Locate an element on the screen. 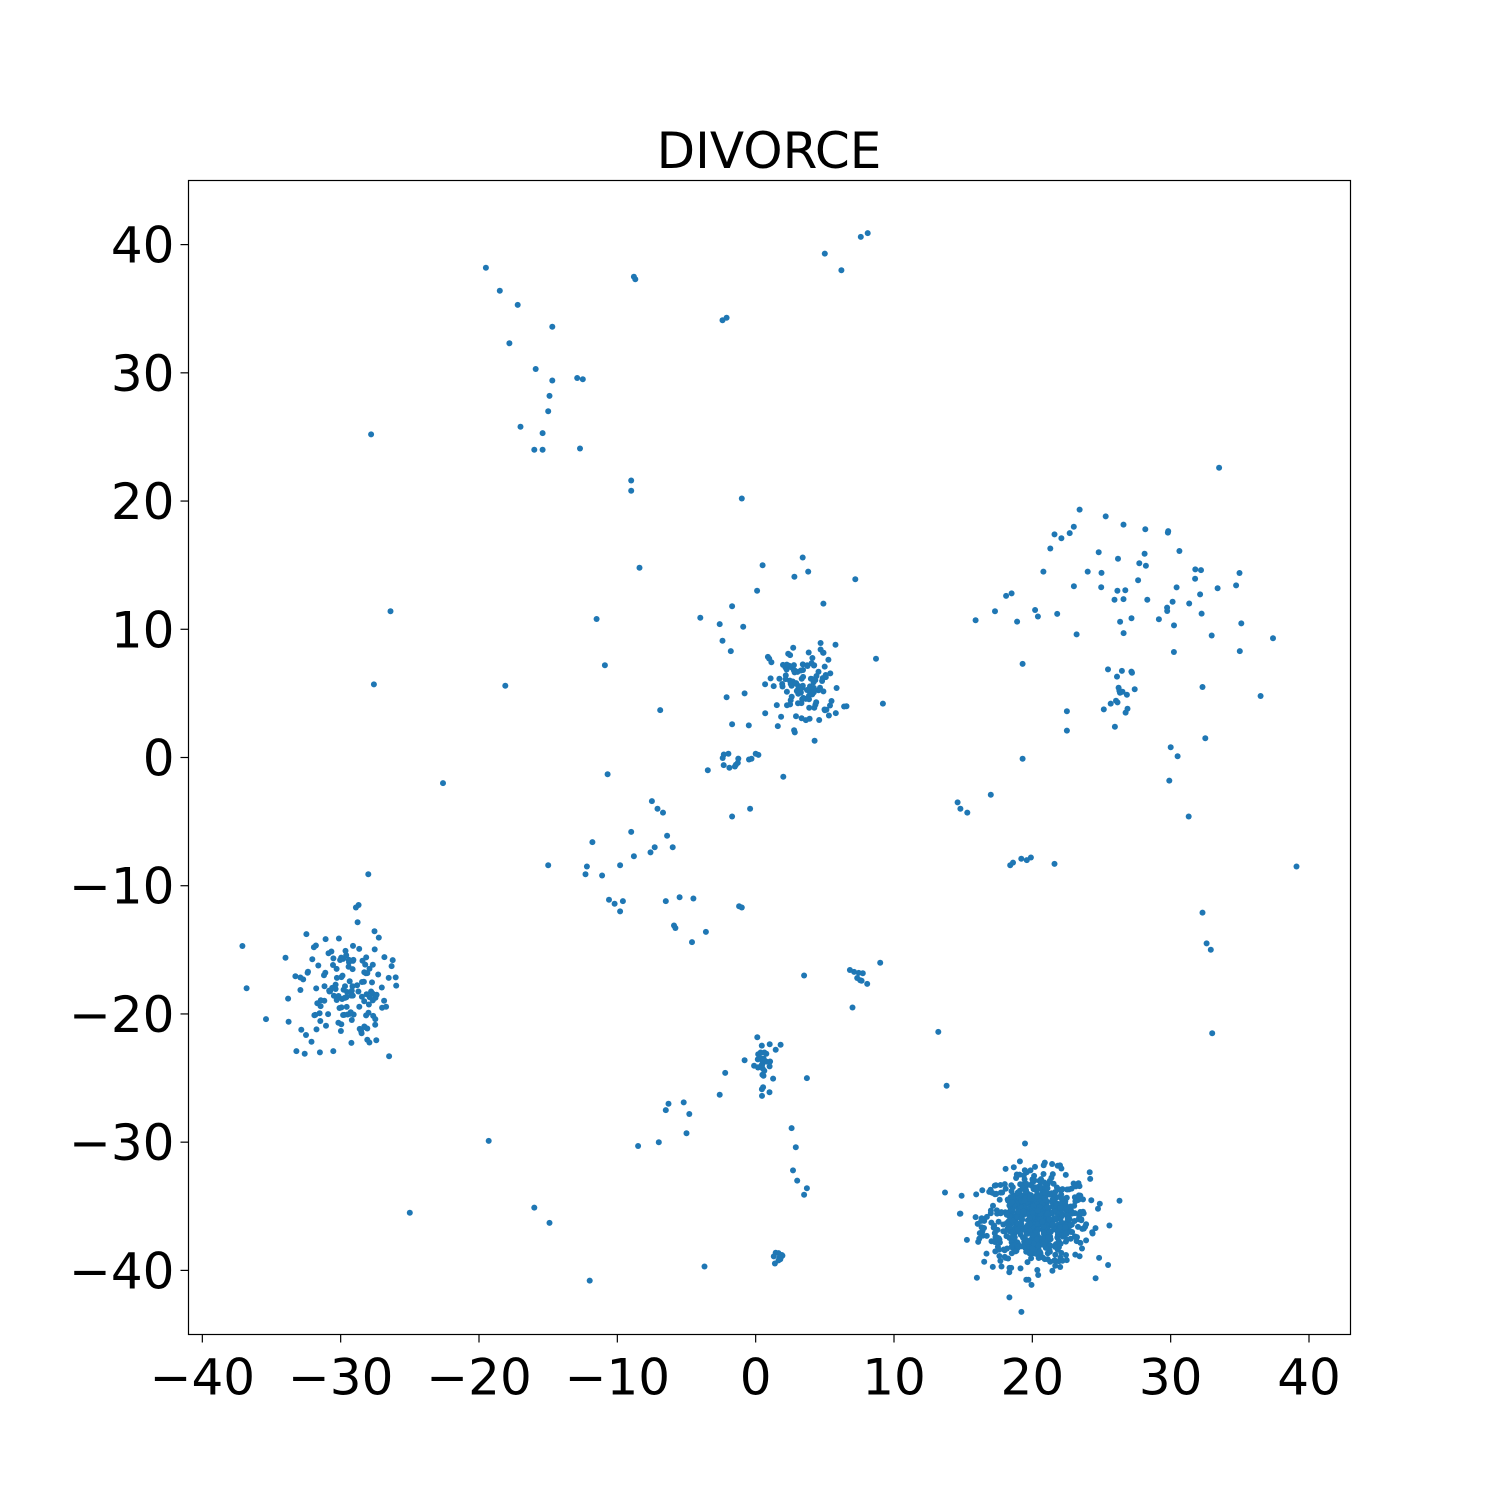  y-tick-label: −40 is located at coordinates (122, 1271).